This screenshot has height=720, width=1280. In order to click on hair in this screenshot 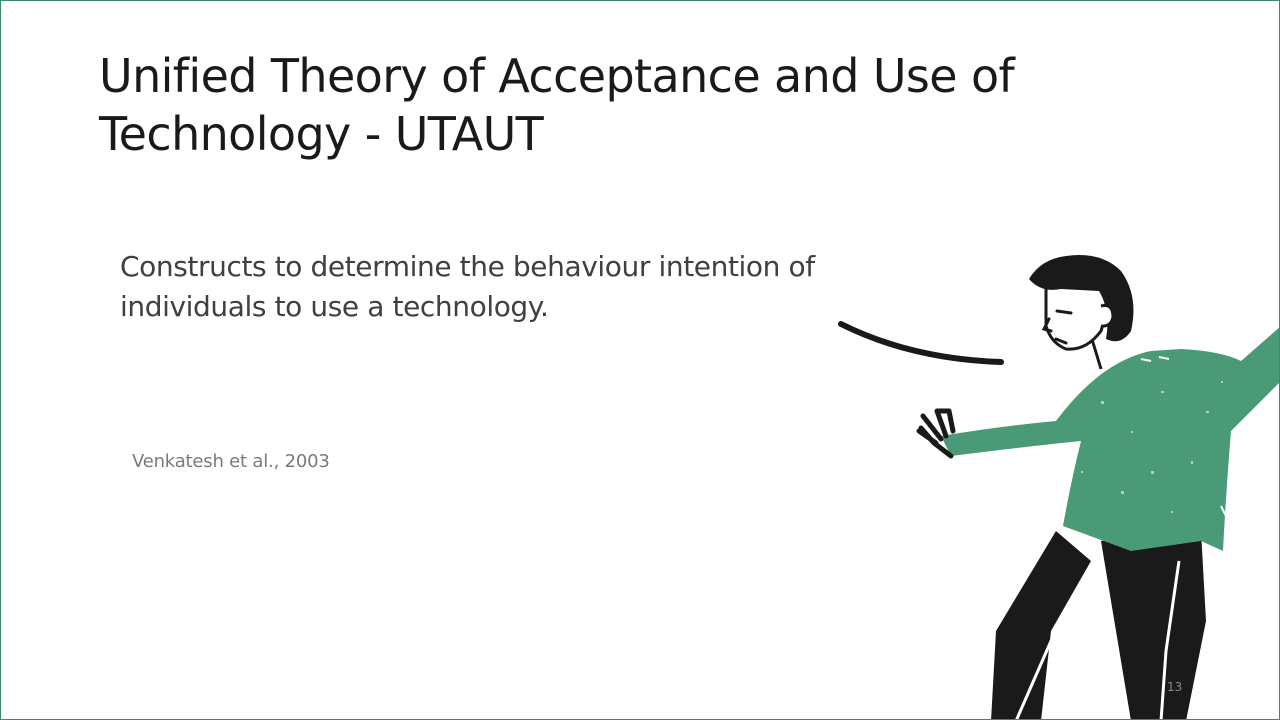, I will do `click(1081, 298)`.